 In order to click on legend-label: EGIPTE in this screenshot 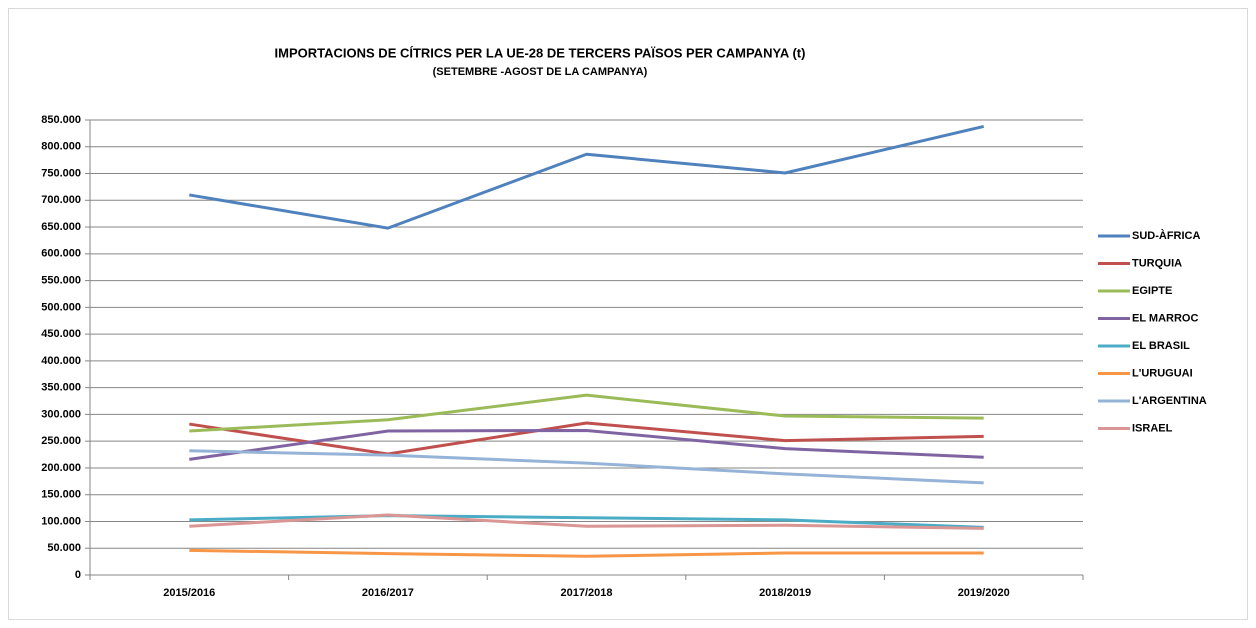, I will do `click(1152, 291)`.